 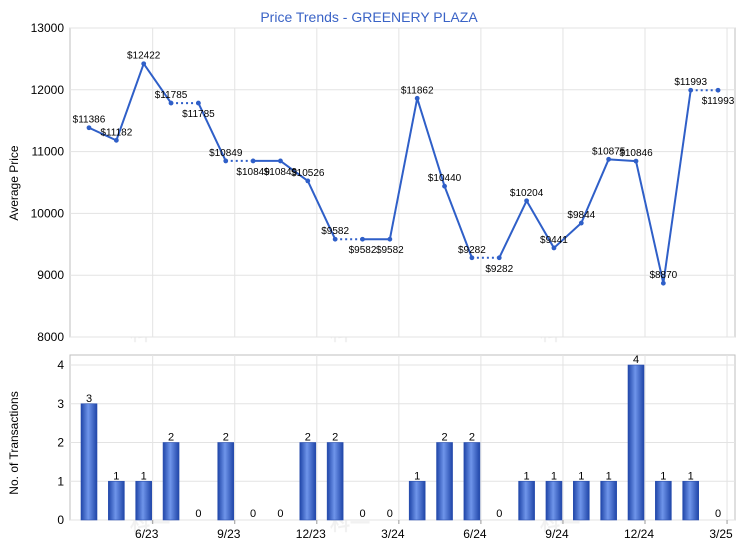 I want to click on x-tick-label: 6/23, so click(x=147, y=534).